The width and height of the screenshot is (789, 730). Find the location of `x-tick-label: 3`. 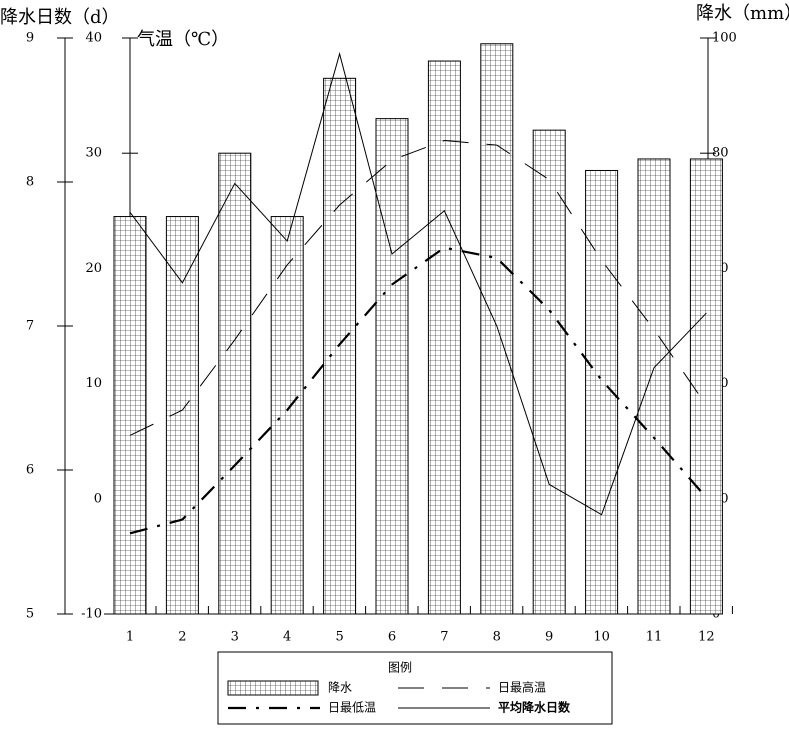

x-tick-label: 3 is located at coordinates (235, 637).